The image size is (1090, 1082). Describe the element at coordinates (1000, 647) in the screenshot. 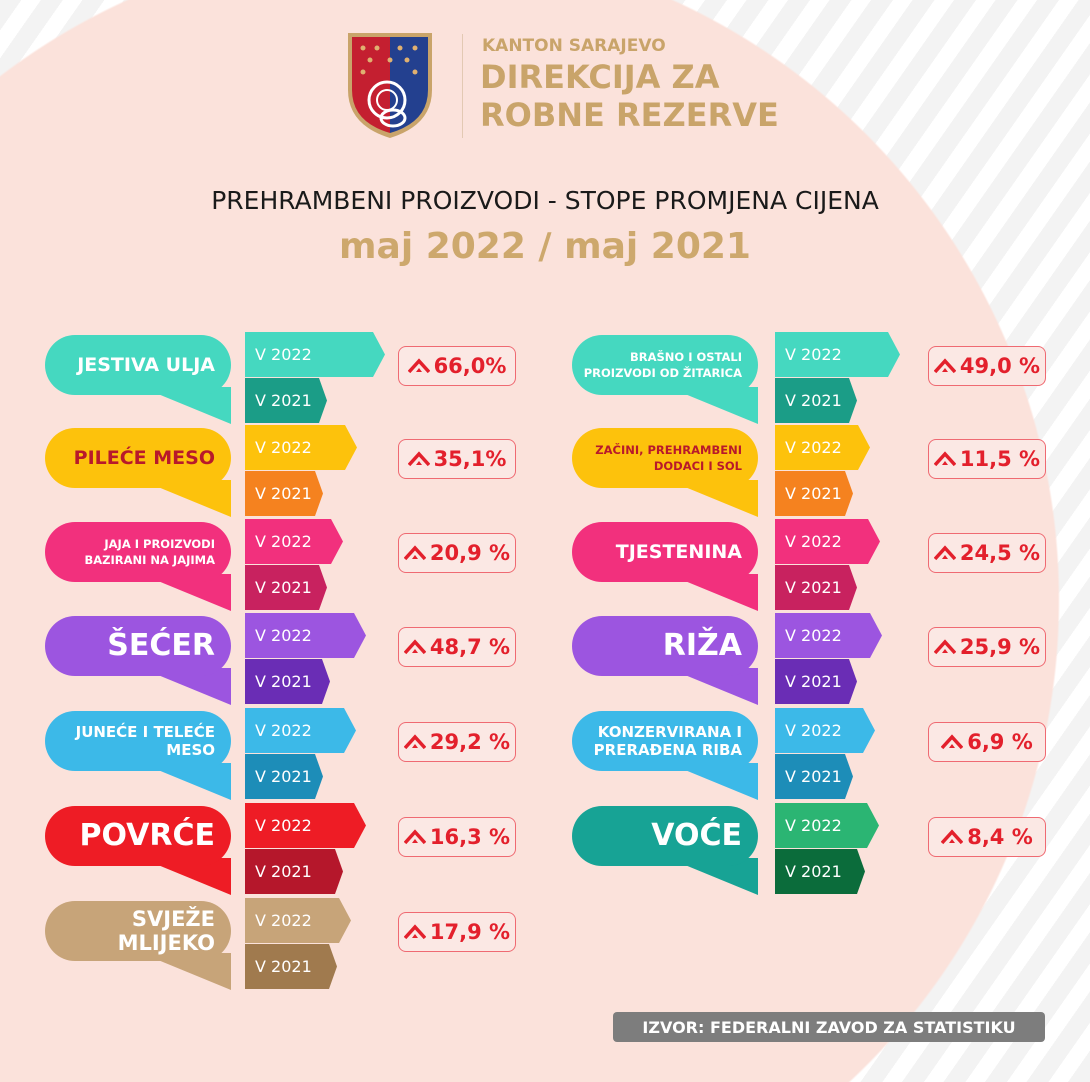

I see `change-value: 25,9 %` at that location.